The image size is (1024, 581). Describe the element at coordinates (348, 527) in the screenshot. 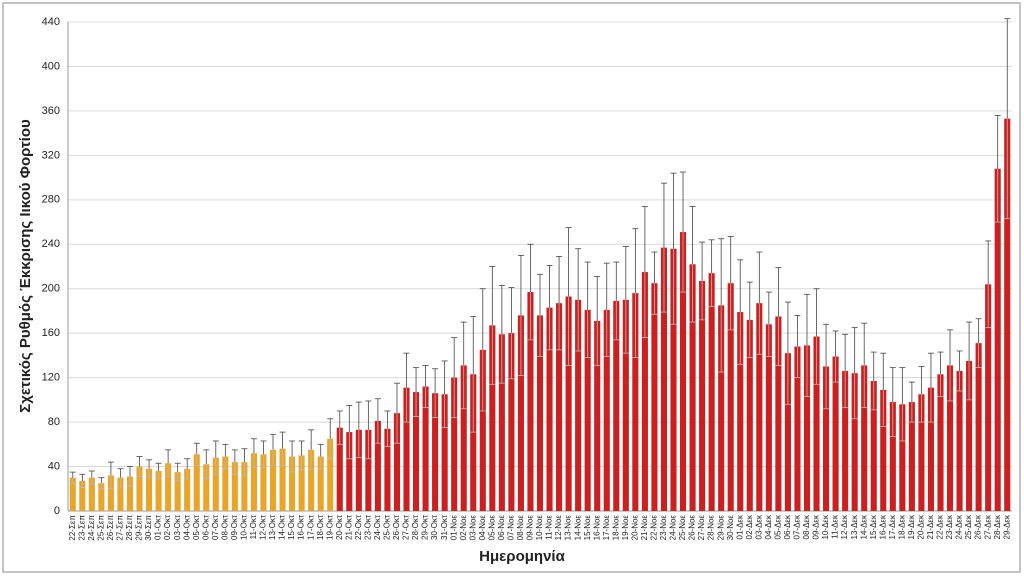

I see `x-tick-label: 21-Οκτ` at that location.